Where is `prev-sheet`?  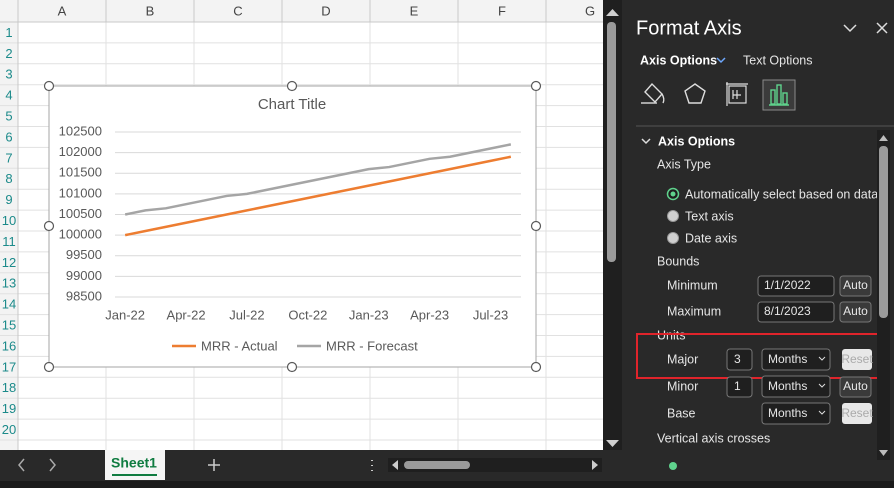 prev-sheet is located at coordinates (21, 465).